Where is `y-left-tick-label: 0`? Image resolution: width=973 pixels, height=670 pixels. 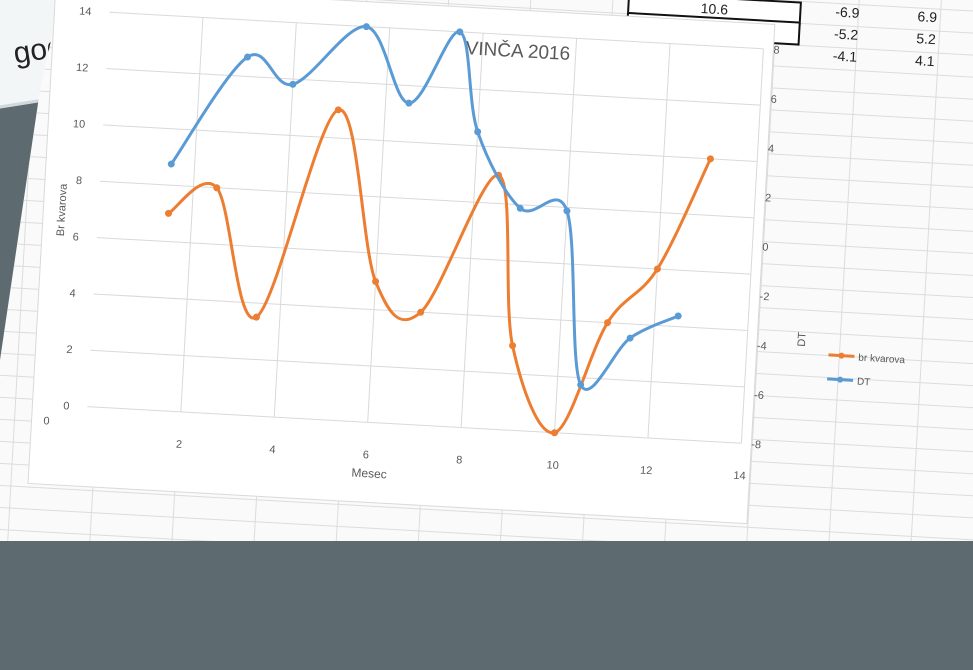
y-left-tick-label: 0 is located at coordinates (66, 406).